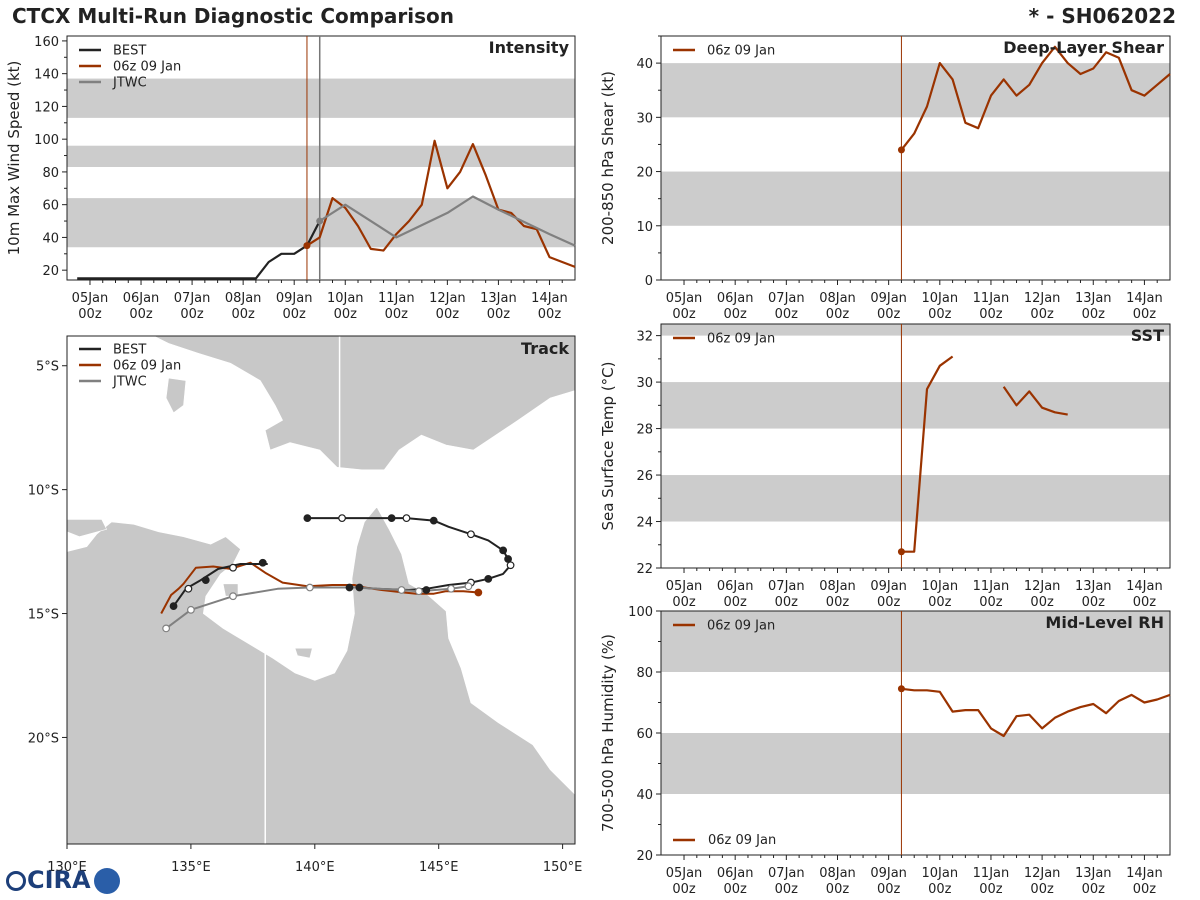  I want to click on rh-legend-label-run: 06z 09 Jan, so click(741, 626).